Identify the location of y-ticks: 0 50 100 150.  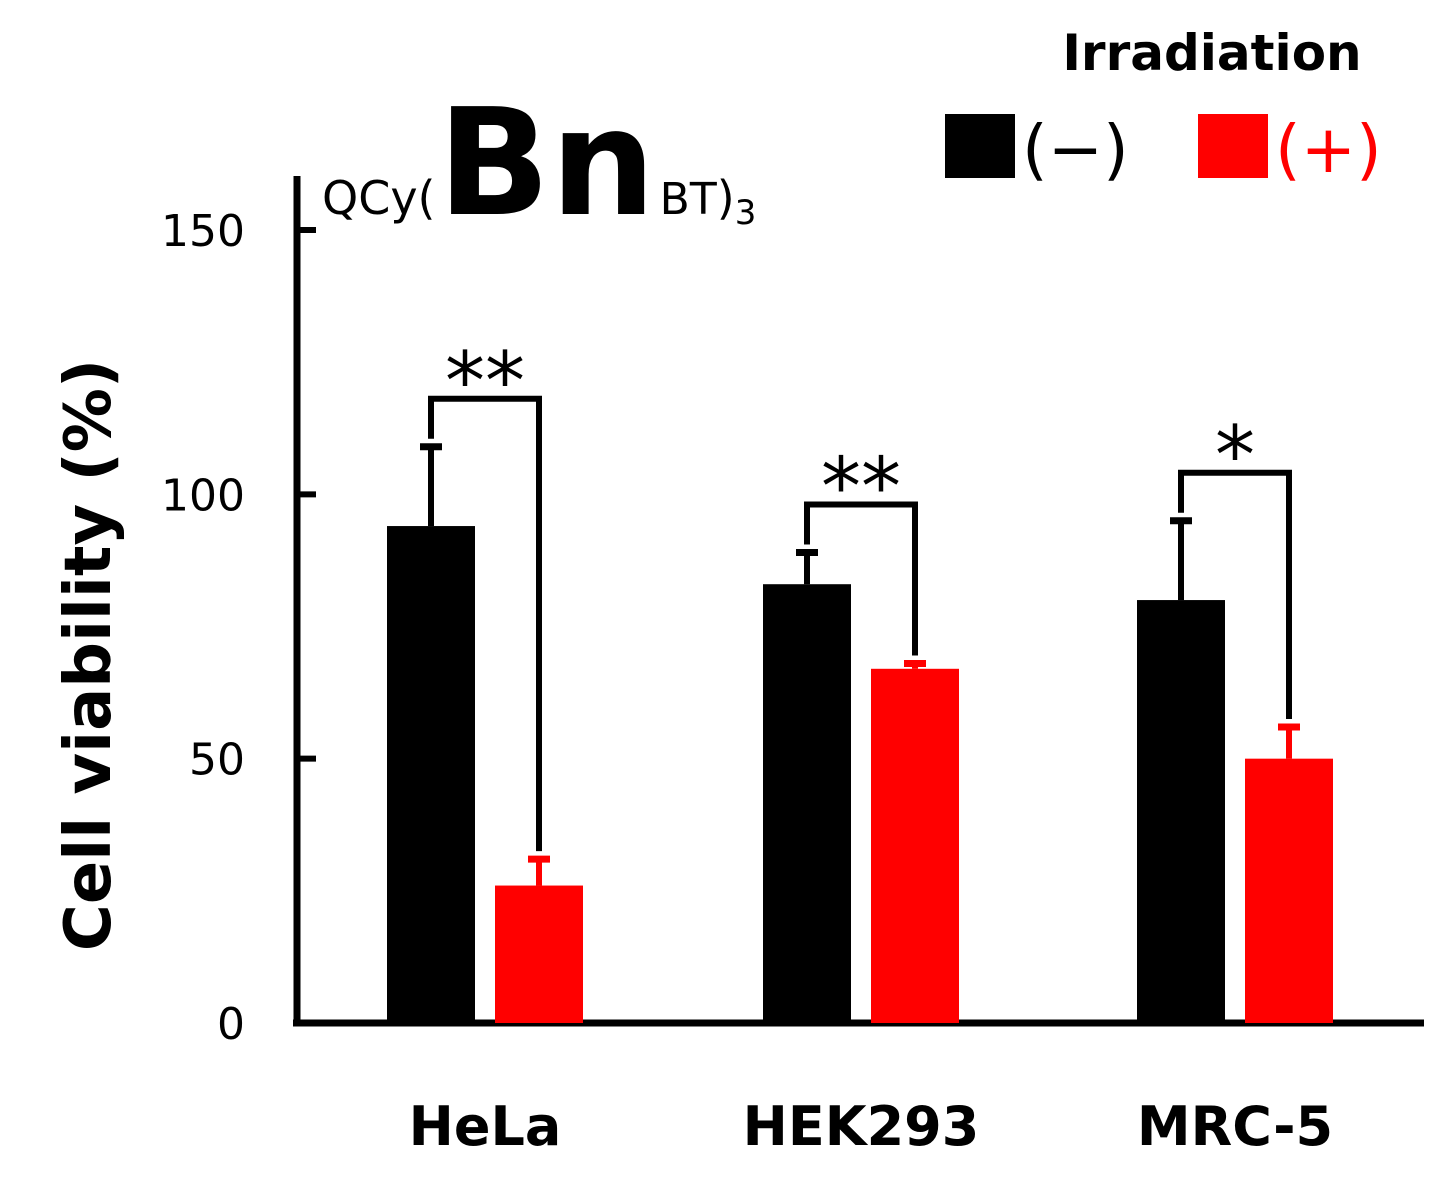
(238, 628).